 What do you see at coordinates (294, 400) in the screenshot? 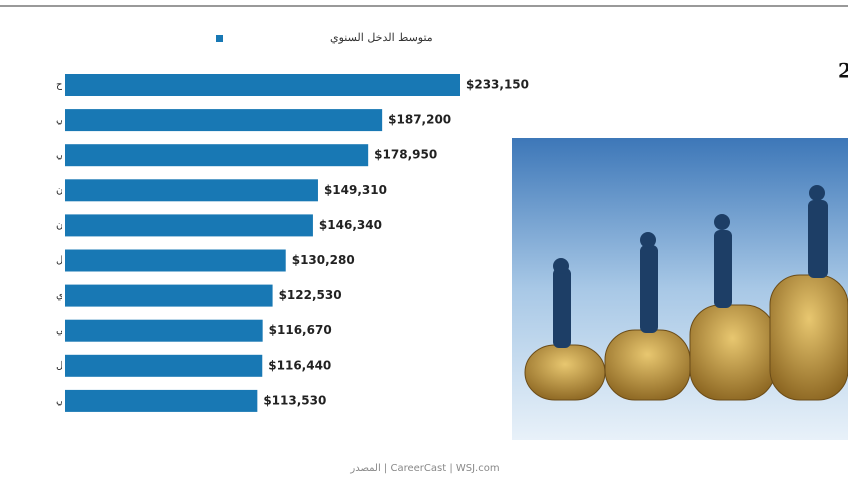
I see `value-label: $113,530` at bounding box center [294, 400].